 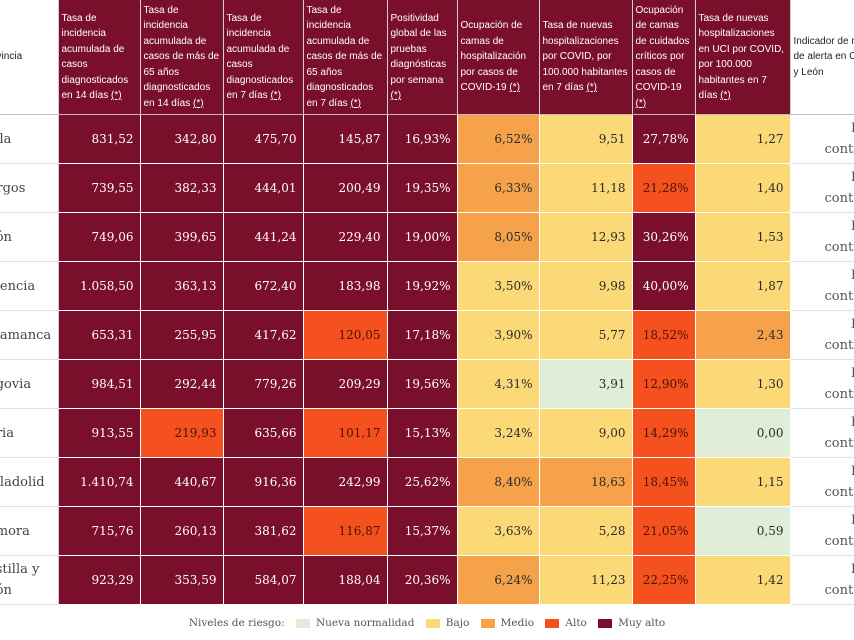 What do you see at coordinates (576, 623) in the screenshot?
I see `legend-label: Alto` at bounding box center [576, 623].